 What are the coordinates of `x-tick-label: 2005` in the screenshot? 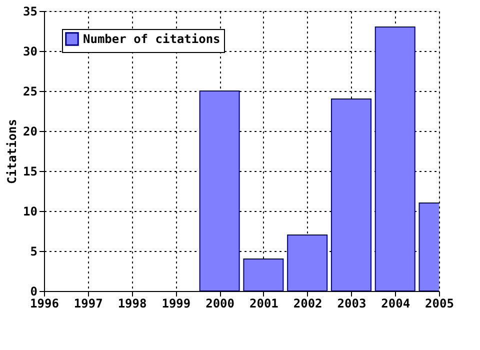 It's located at (439, 303).